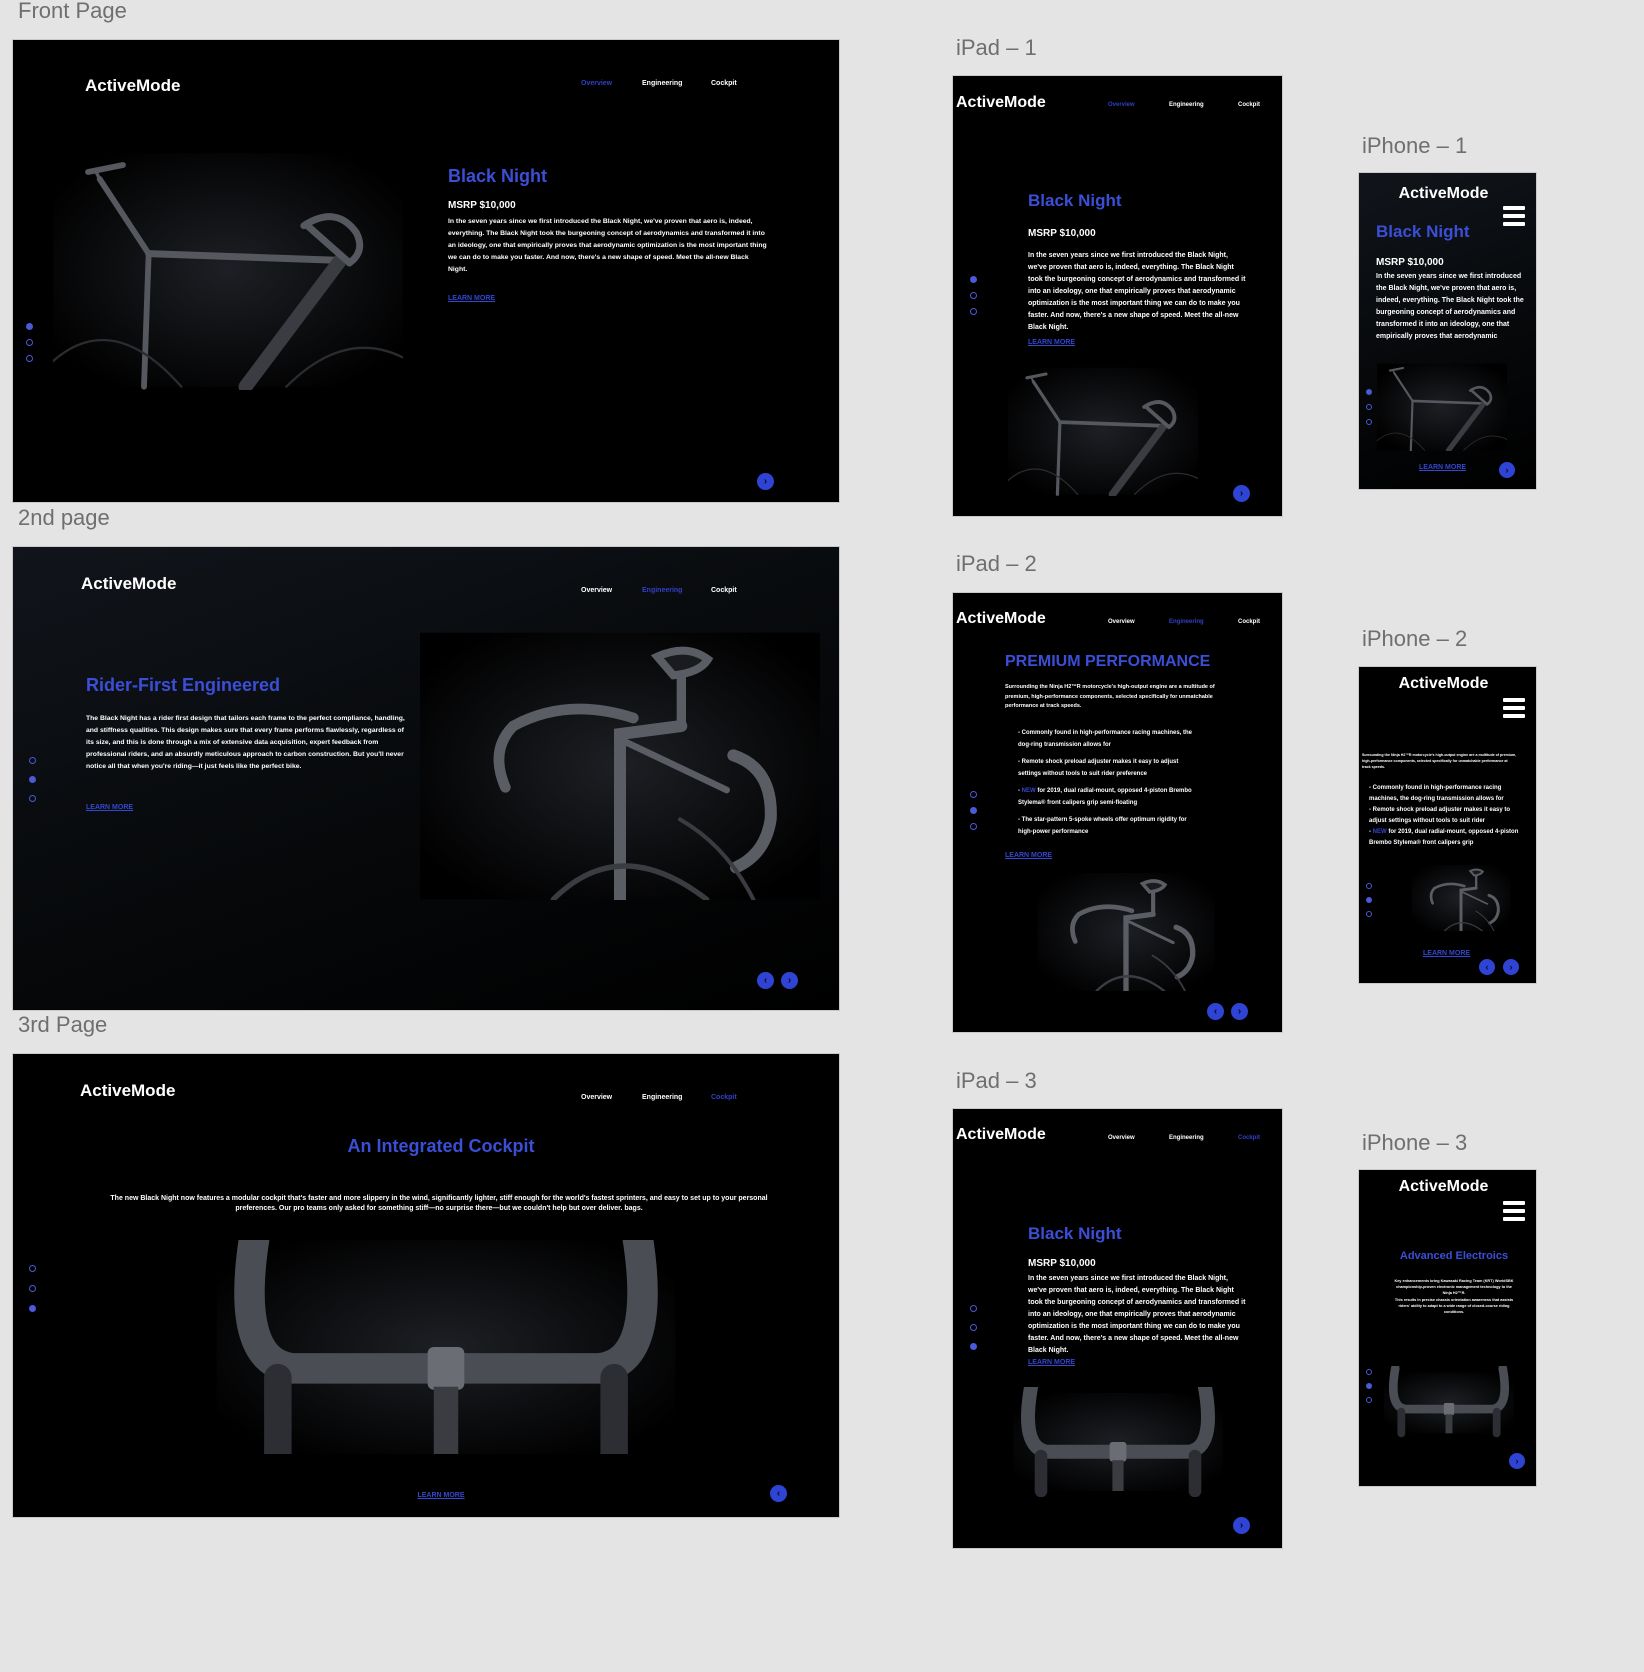 The height and width of the screenshot is (1672, 1644). I want to click on bike-side-photo, so click(1103, 431).